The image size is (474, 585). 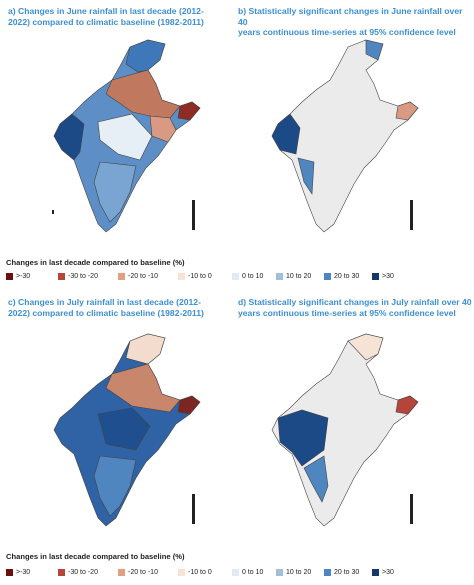 I want to click on map-june-change, so click(x=126, y=136).